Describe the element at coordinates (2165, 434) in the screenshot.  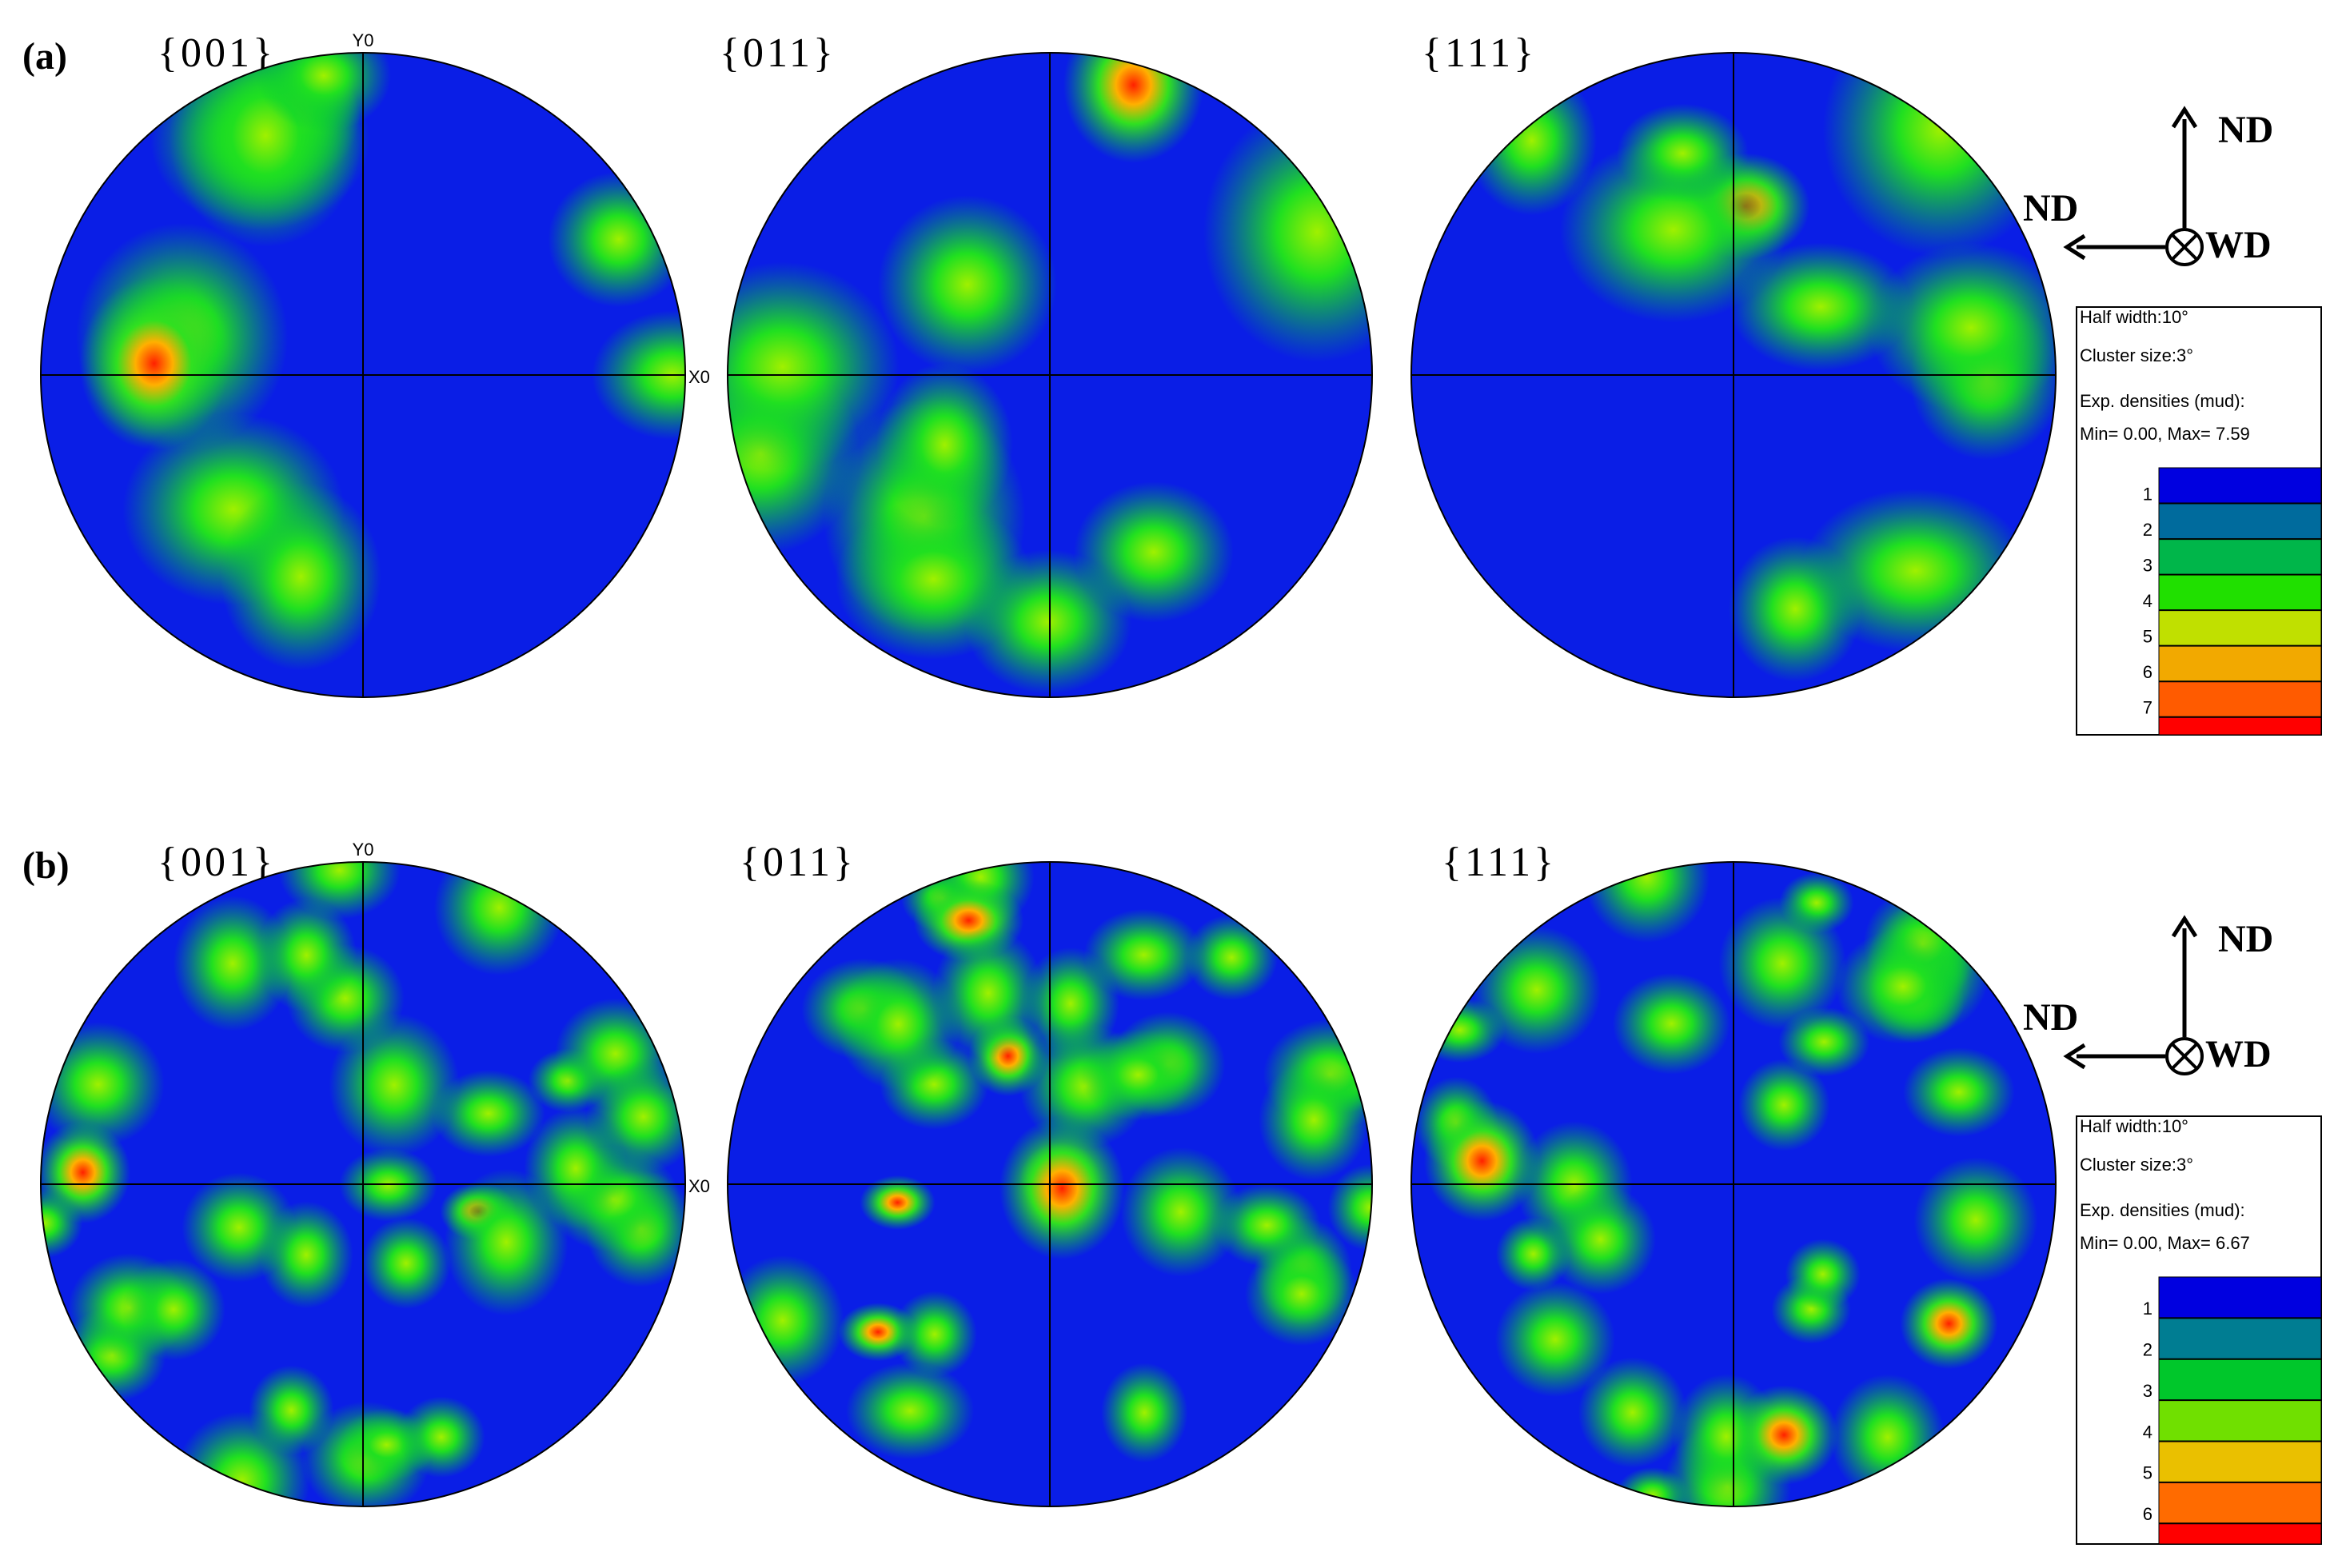
I see `legend-text: Min= 0.00, Max= 7.59` at that location.